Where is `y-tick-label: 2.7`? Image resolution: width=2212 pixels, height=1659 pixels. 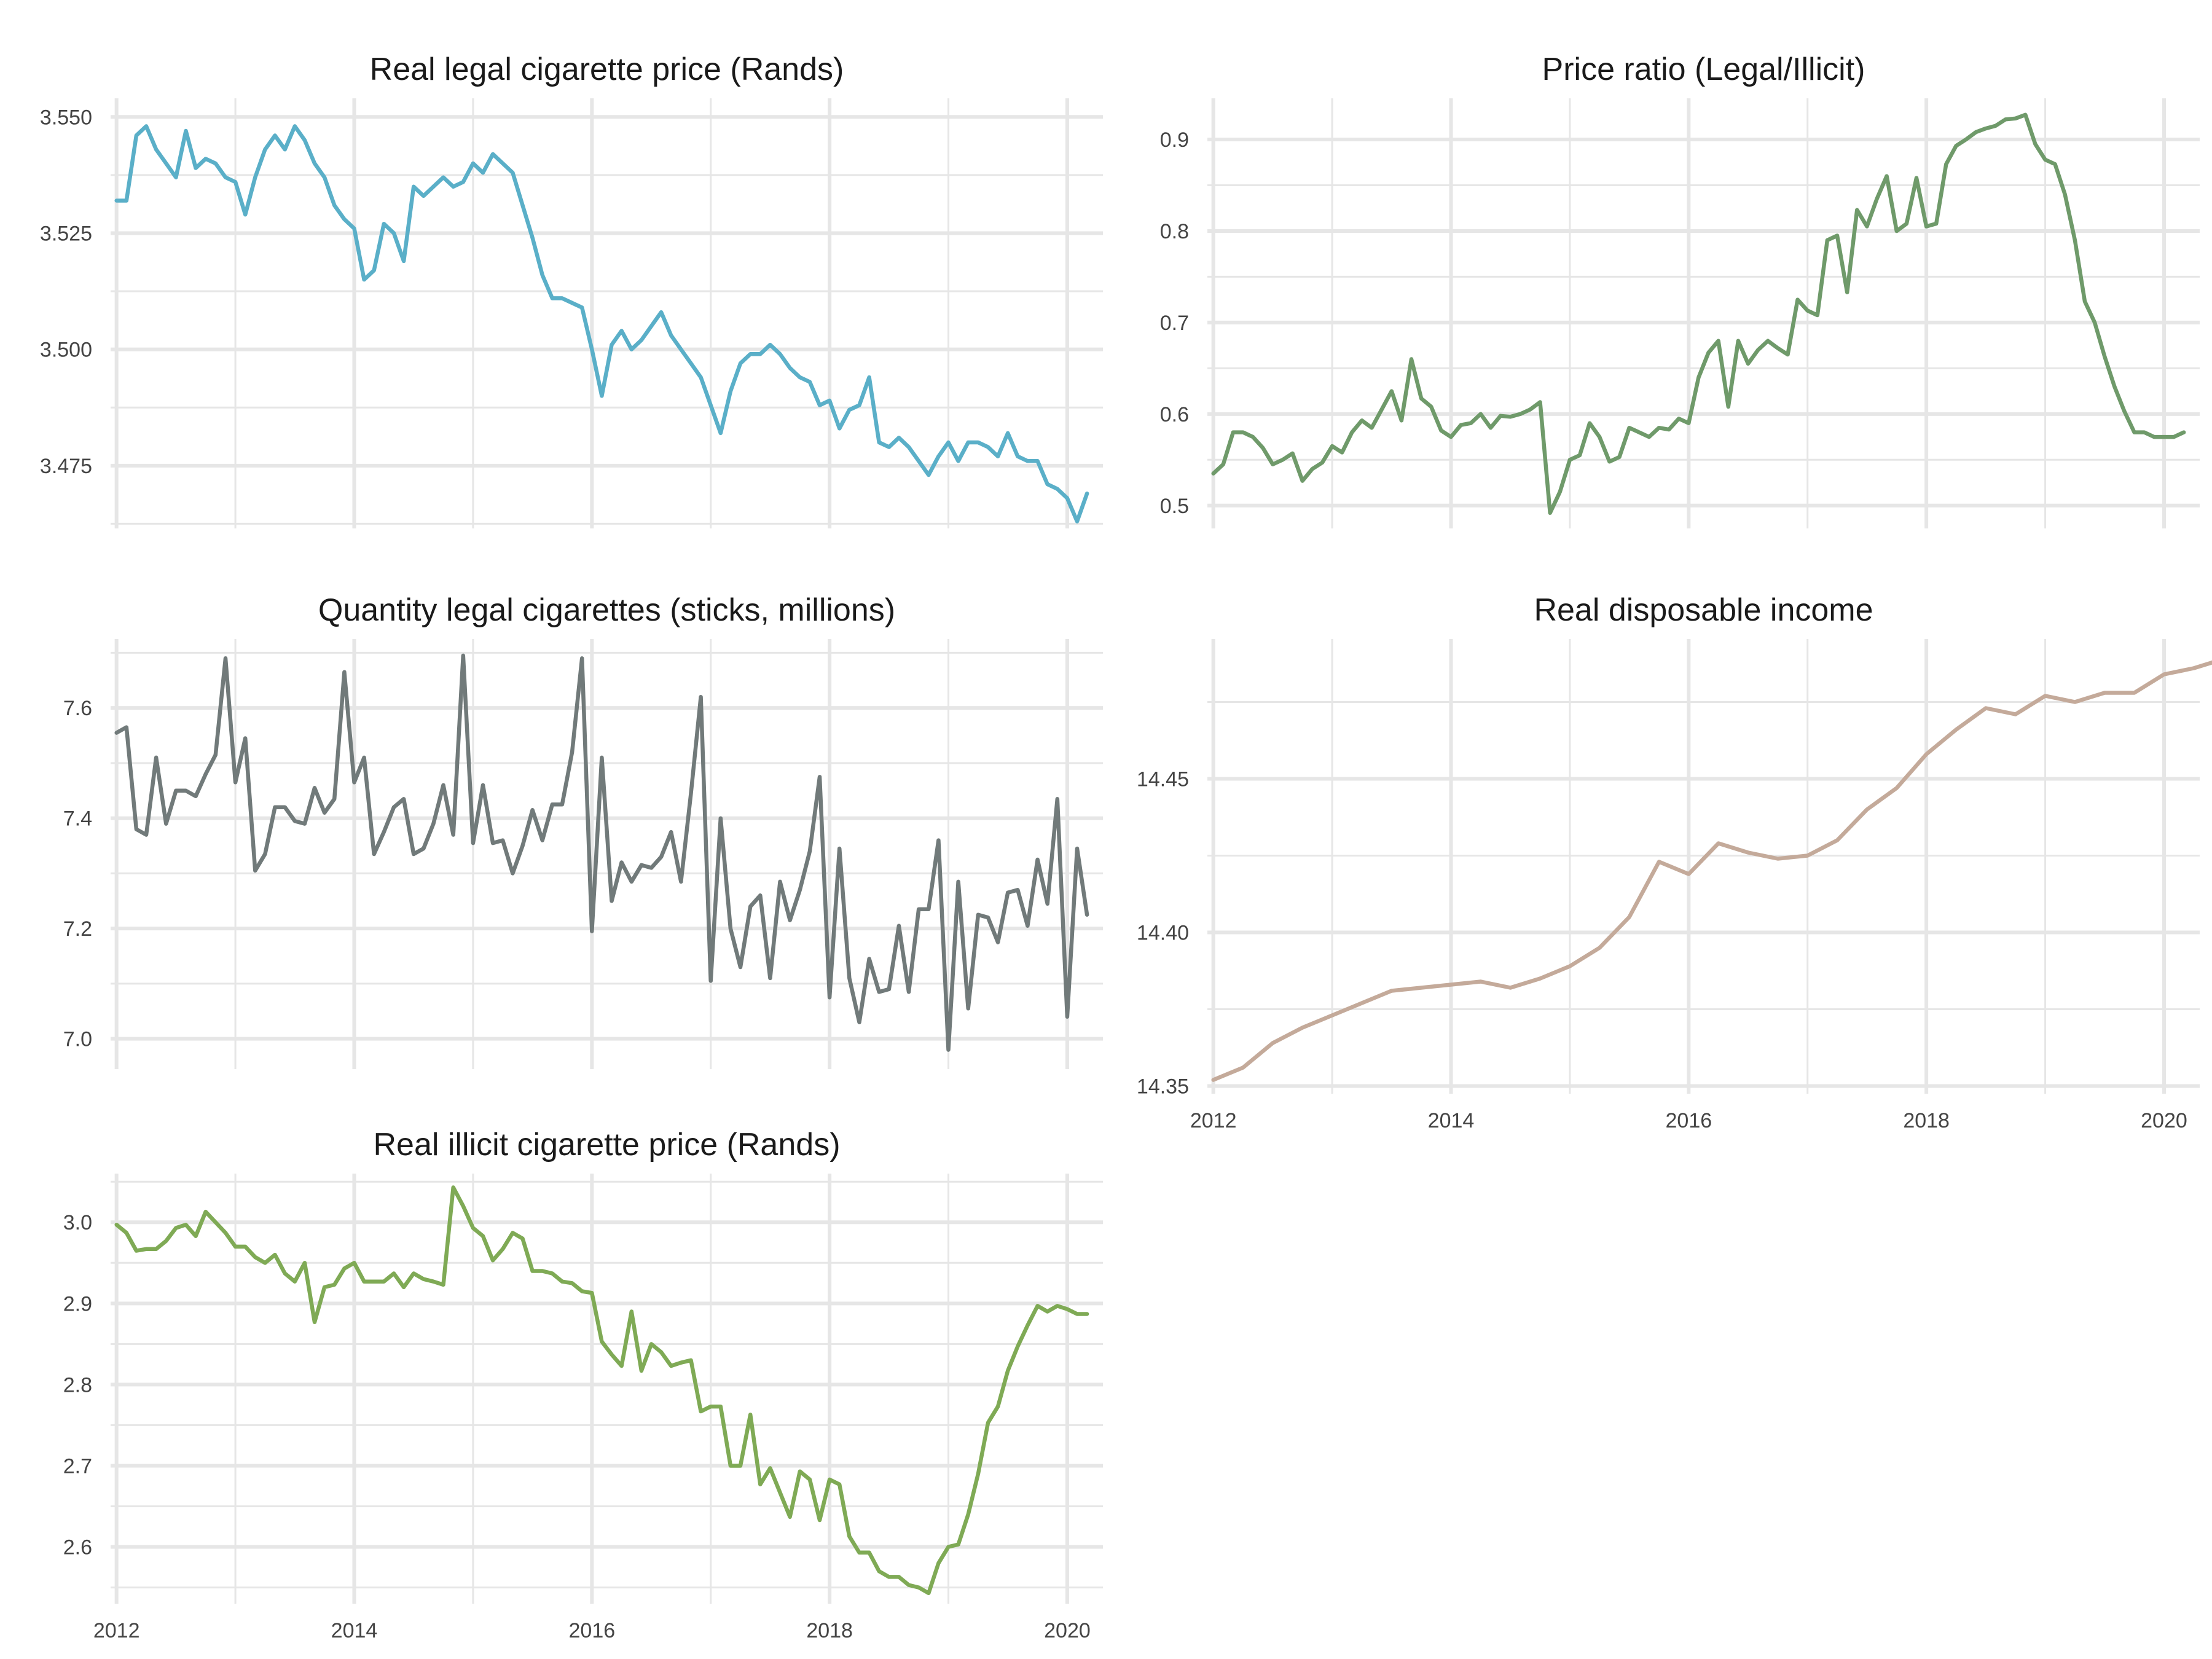
y-tick-label: 2.7 is located at coordinates (77, 1466).